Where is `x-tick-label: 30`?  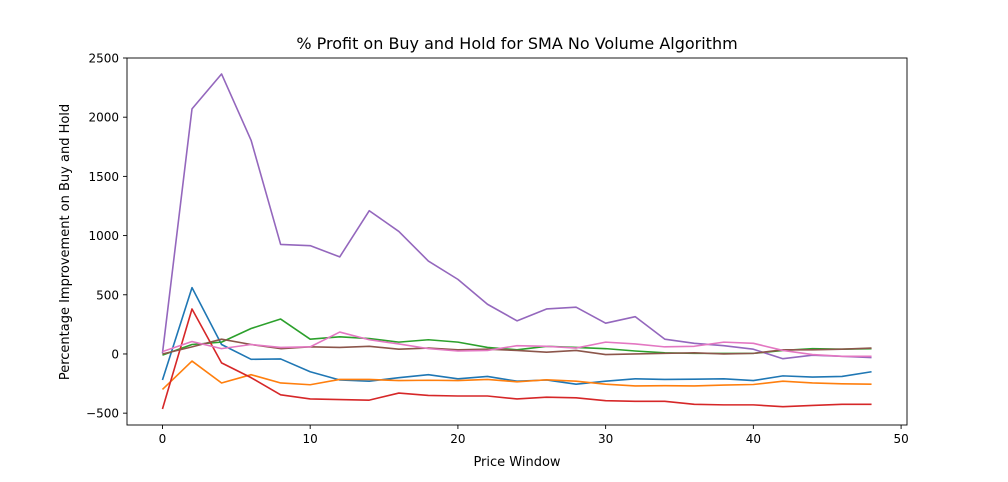
x-tick-label: 30 is located at coordinates (605, 439).